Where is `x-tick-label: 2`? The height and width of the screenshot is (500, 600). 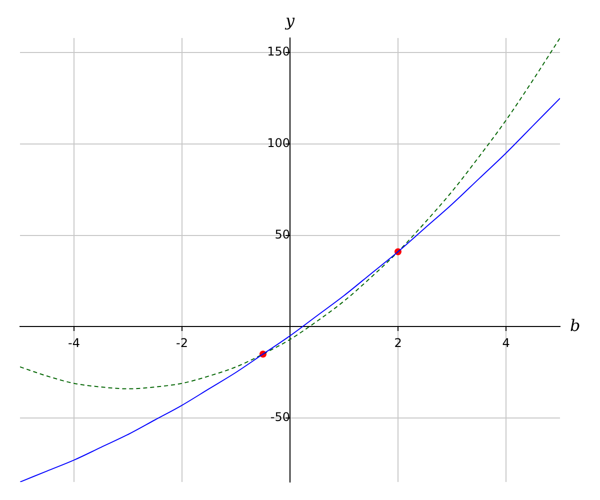
x-tick-label: 2 is located at coordinates (398, 343).